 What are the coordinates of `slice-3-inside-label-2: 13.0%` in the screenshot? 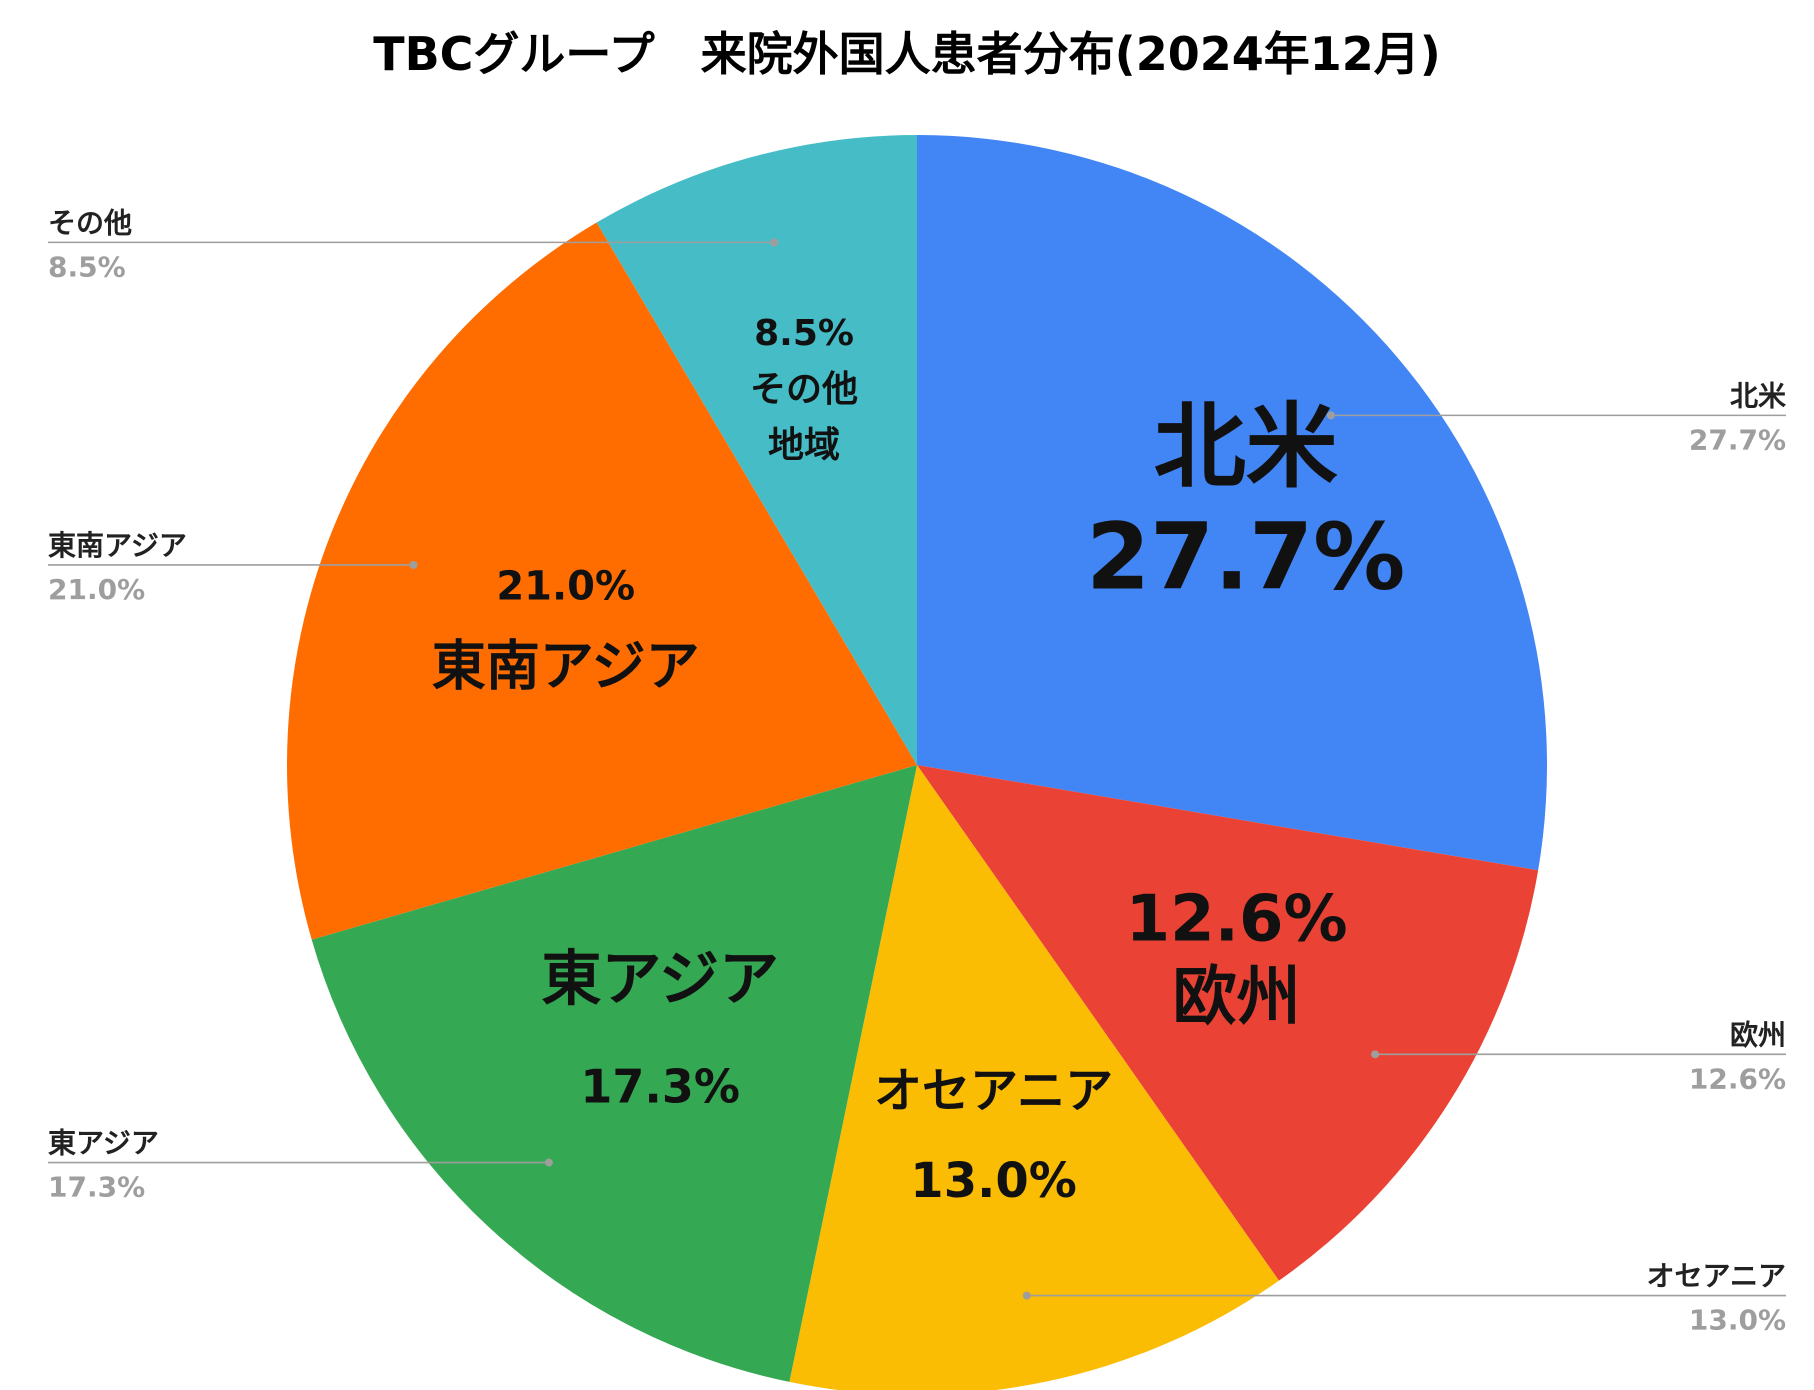 It's located at (993, 1181).